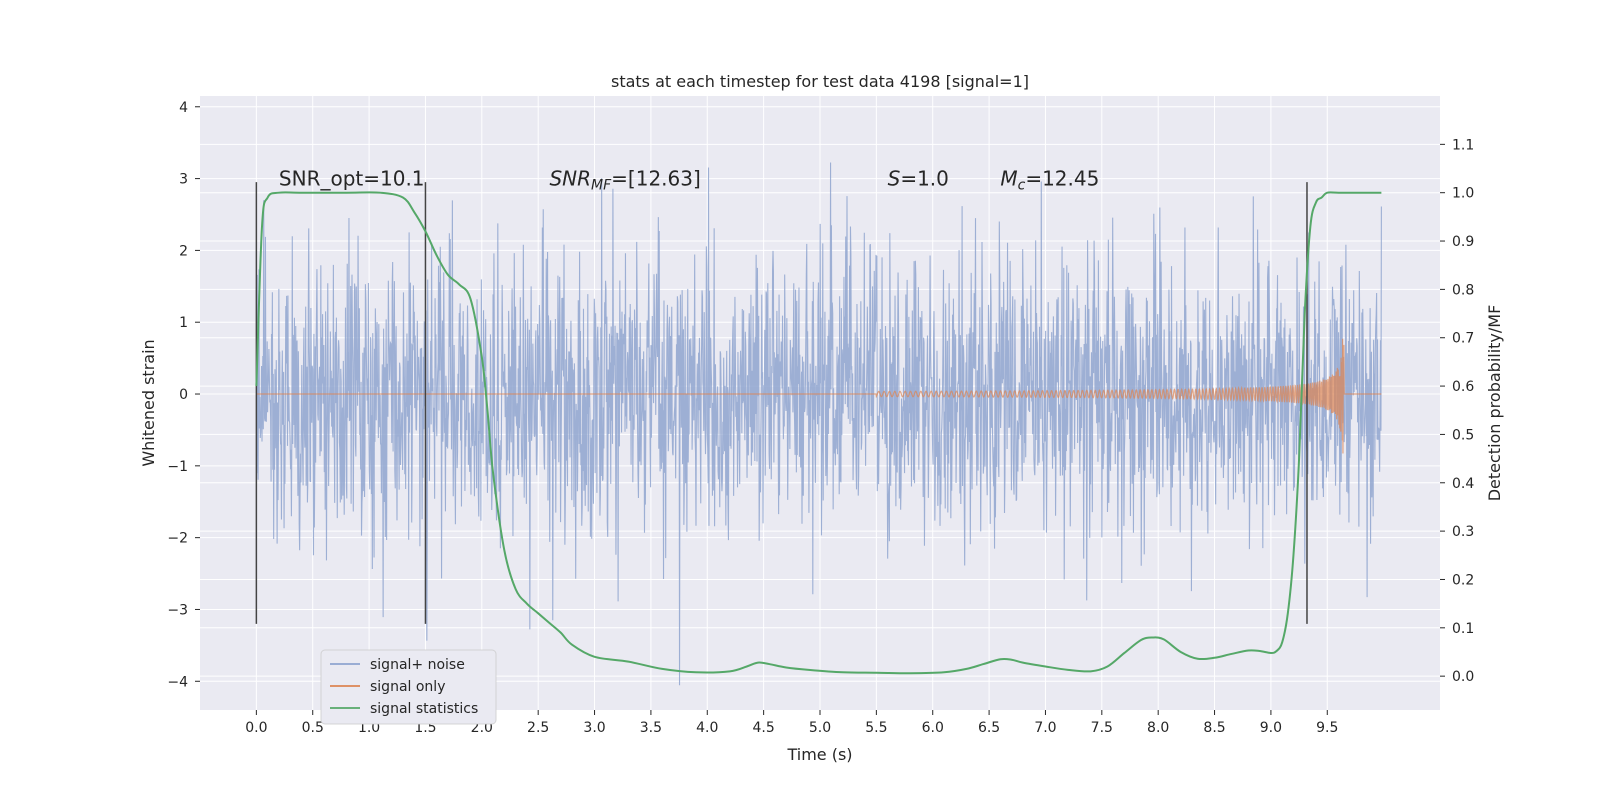 This screenshot has width=1600, height=800. Describe the element at coordinates (707, 728) in the screenshot. I see `x-tick-label: 4.0` at that location.